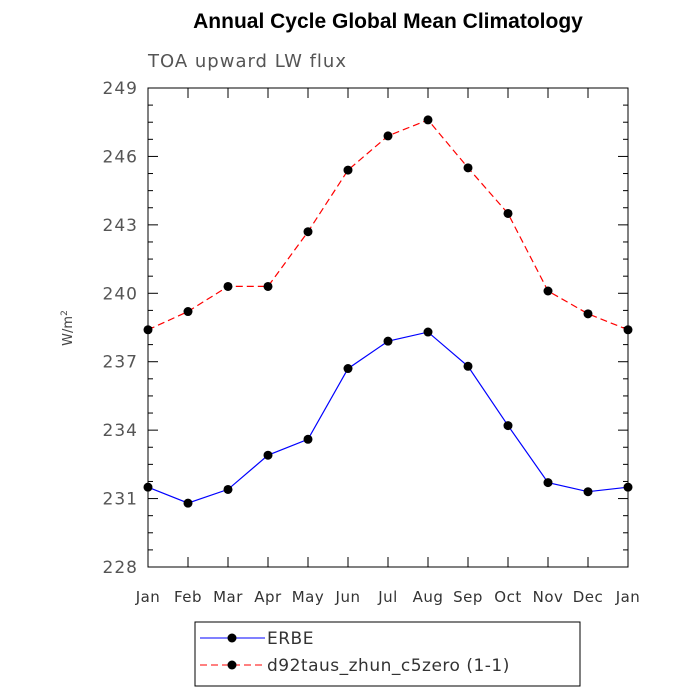  Describe the element at coordinates (428, 597) in the screenshot. I see `x-tick-label: Aug` at that location.